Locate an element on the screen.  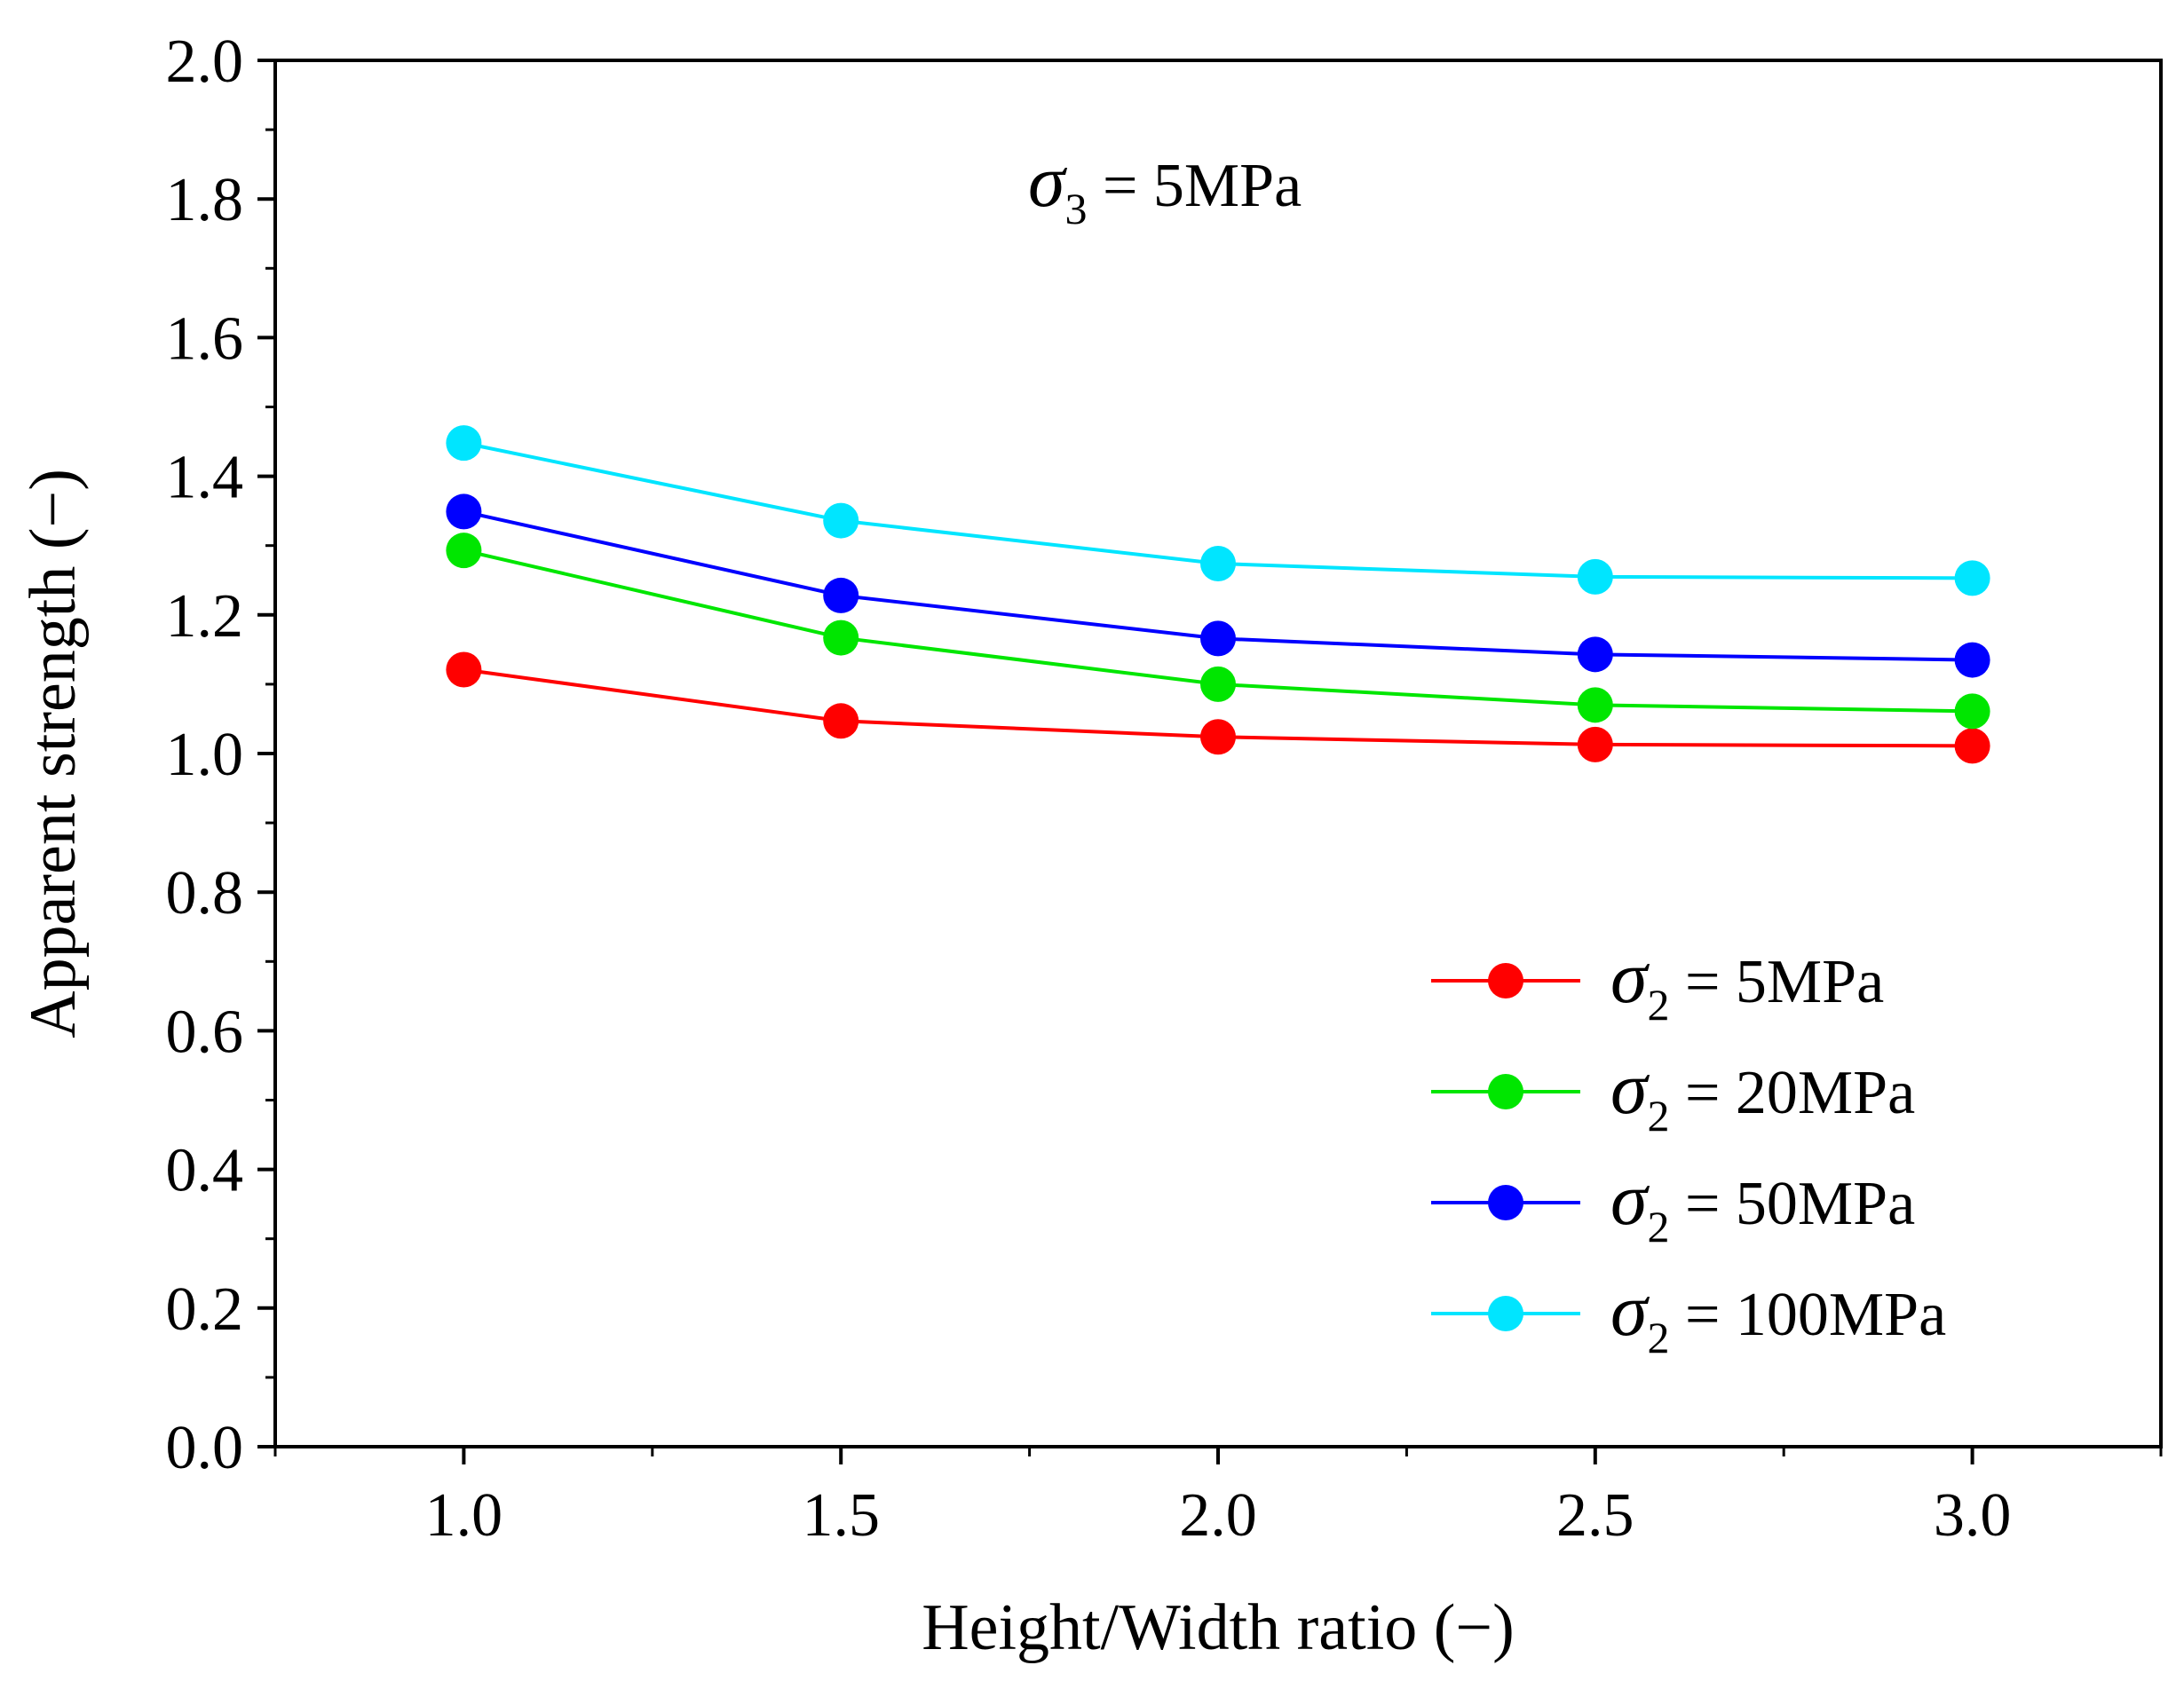
x-tick-label: 1.5 is located at coordinates (841, 1515).